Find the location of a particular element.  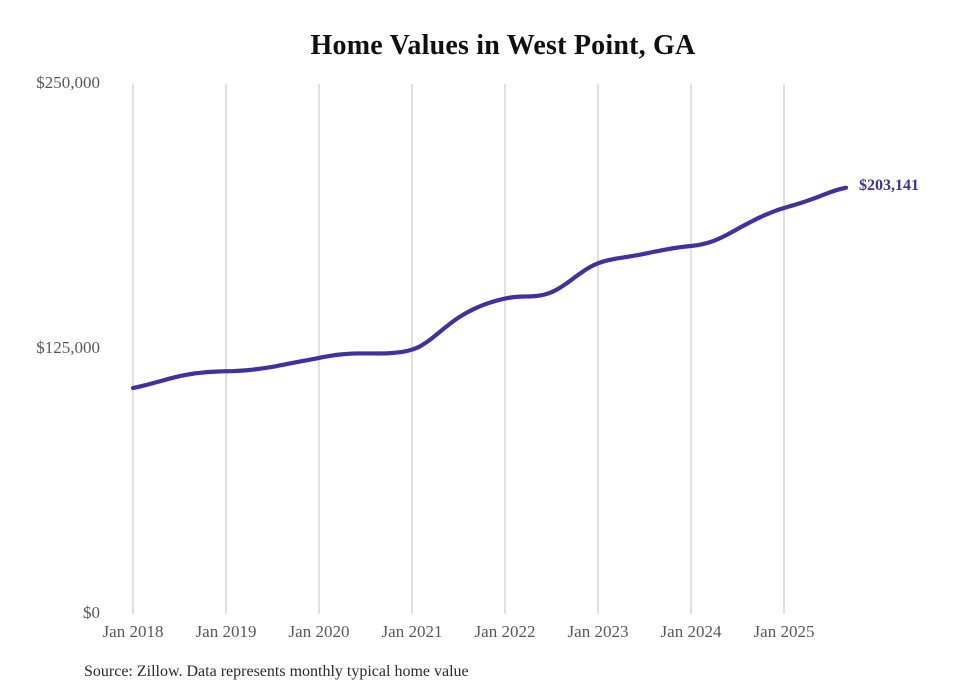

end-point-value-label: $203,141 is located at coordinates (889, 185).